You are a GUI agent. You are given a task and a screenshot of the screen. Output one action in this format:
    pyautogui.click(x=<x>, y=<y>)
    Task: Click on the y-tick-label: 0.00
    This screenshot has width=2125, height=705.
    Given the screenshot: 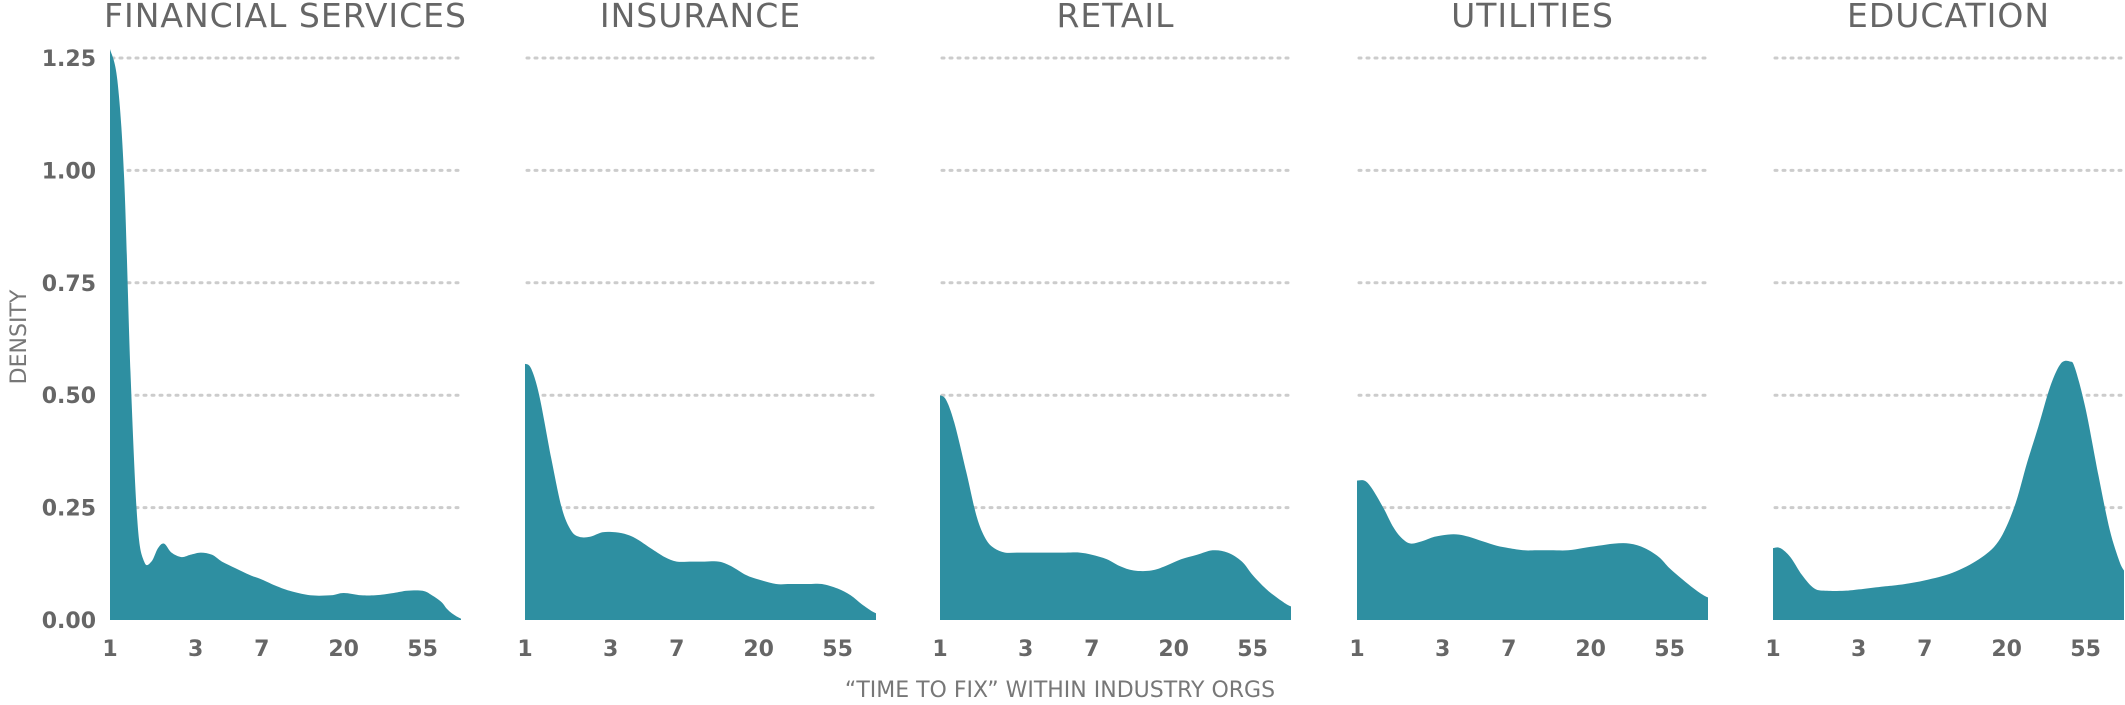 What is the action you would take?
    pyautogui.click(x=69, y=621)
    